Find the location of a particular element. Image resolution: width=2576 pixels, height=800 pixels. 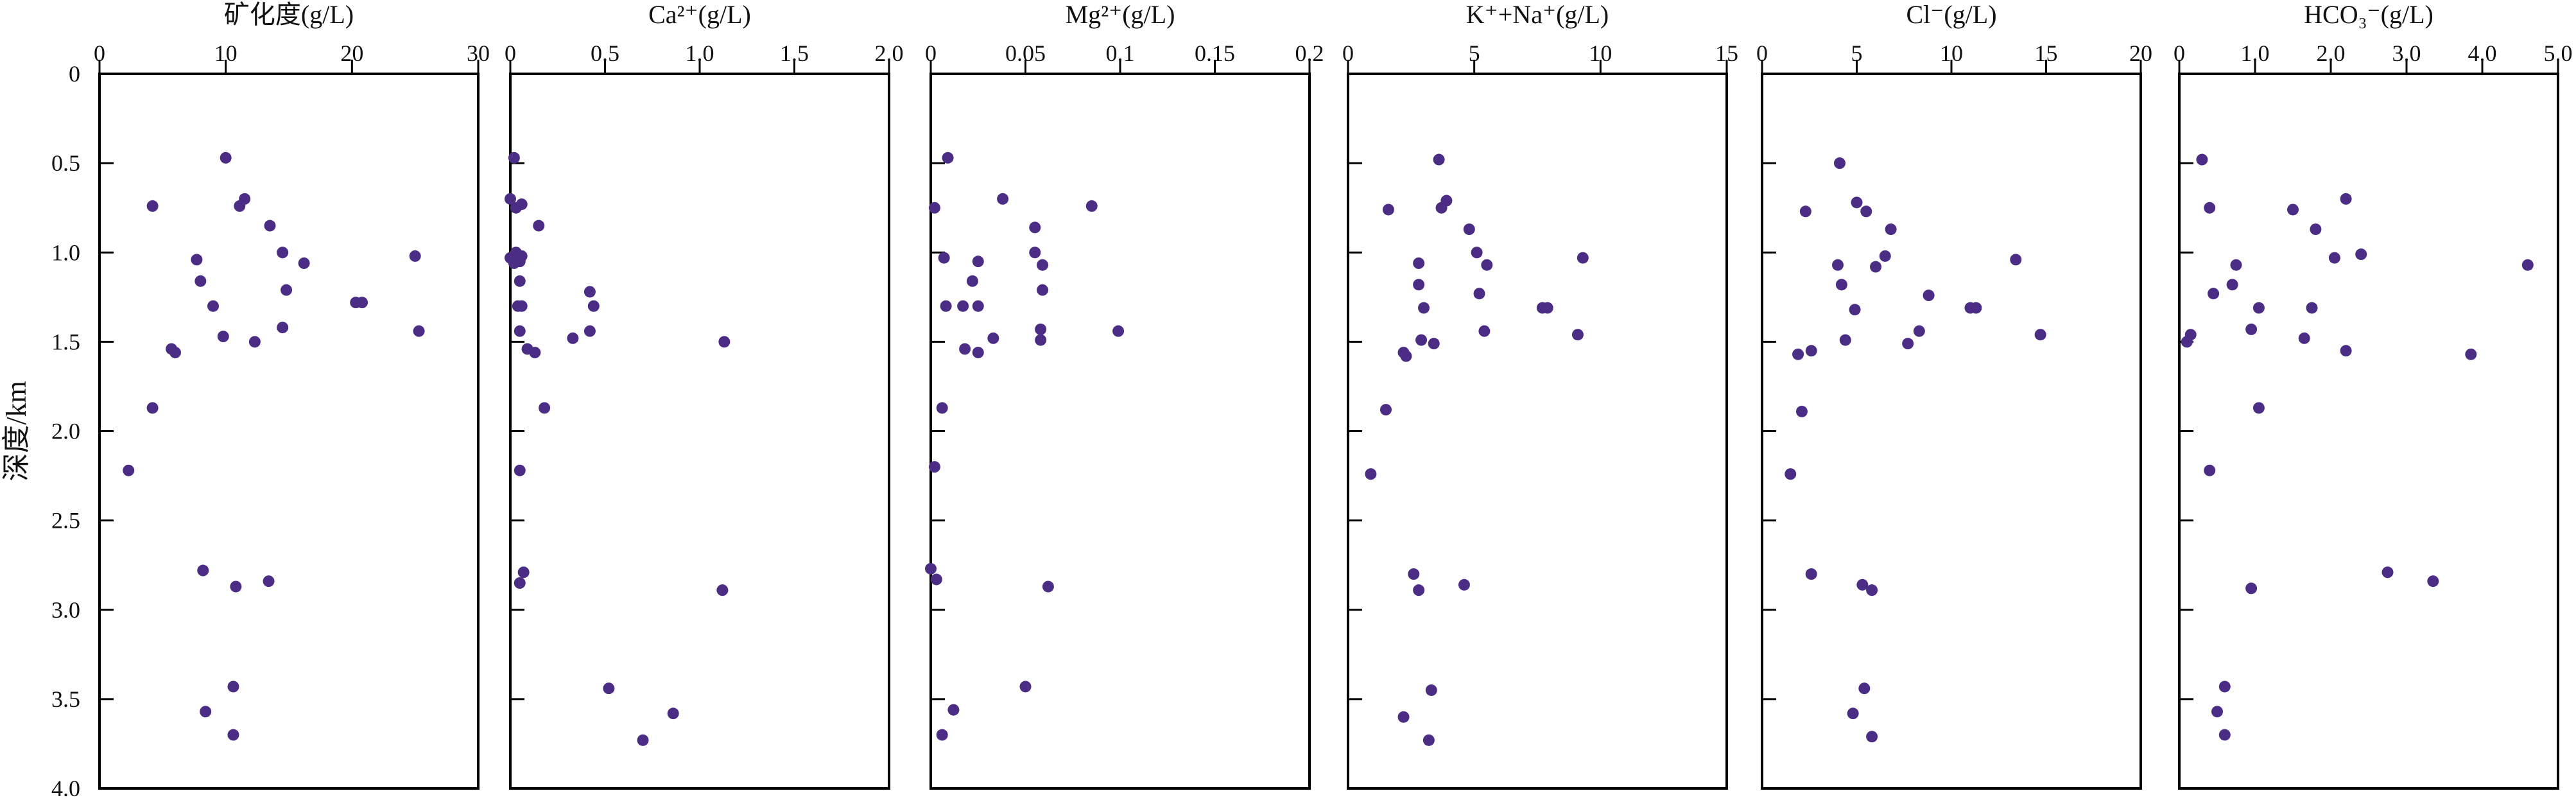

y-tick-label: 0 is located at coordinates (74, 74).